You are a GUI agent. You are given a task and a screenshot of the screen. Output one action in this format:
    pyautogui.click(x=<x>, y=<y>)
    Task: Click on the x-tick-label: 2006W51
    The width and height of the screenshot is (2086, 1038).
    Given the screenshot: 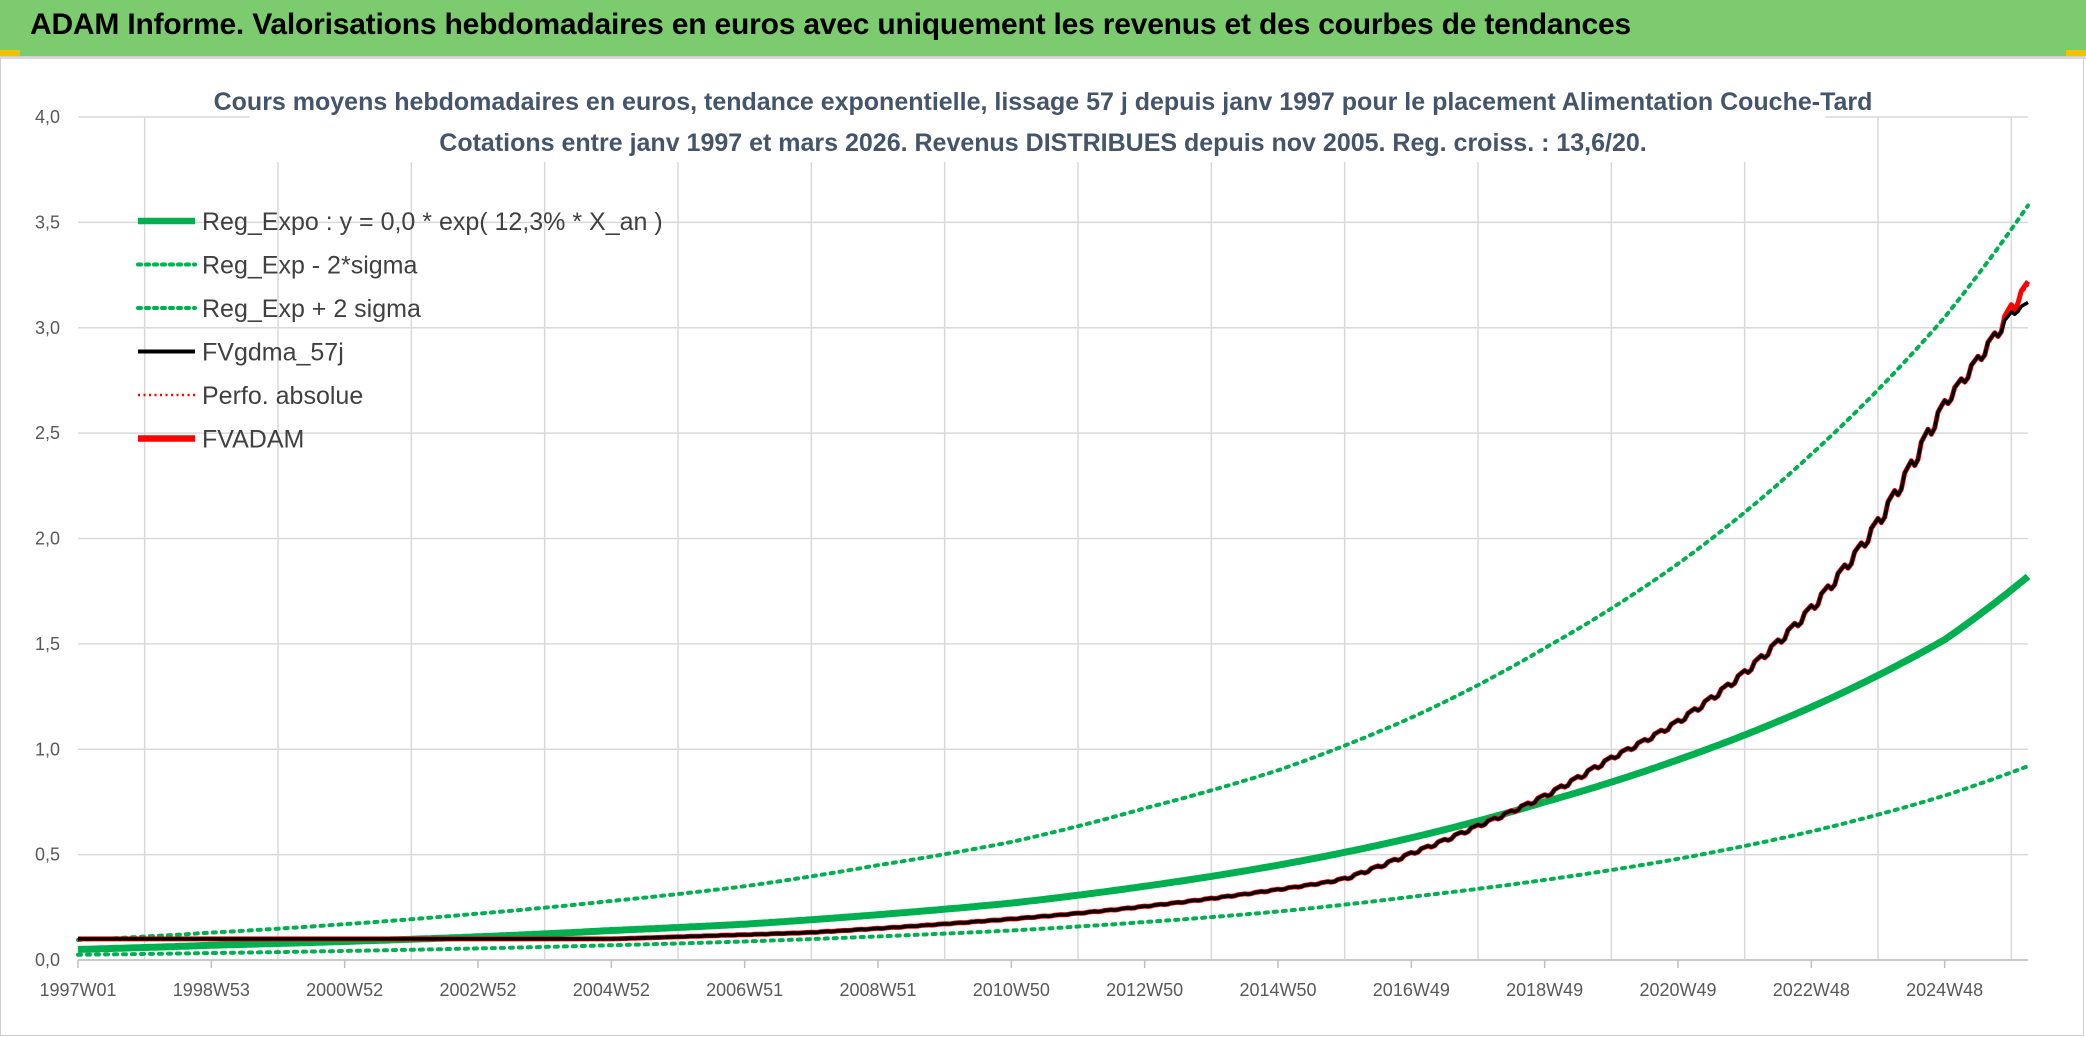 What is the action you would take?
    pyautogui.click(x=744, y=990)
    